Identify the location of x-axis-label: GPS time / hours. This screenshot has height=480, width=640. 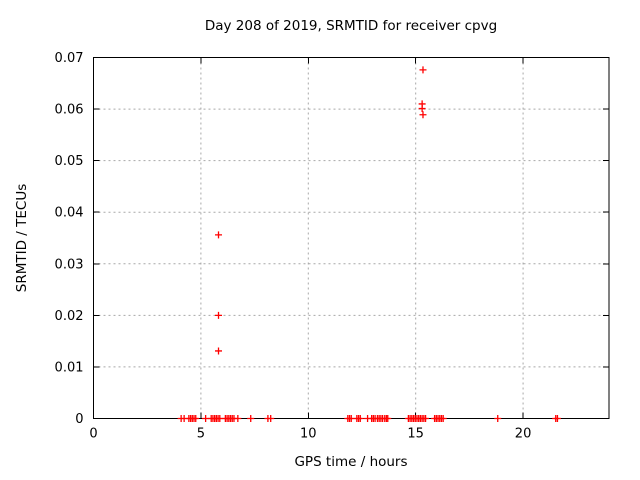
(350, 462).